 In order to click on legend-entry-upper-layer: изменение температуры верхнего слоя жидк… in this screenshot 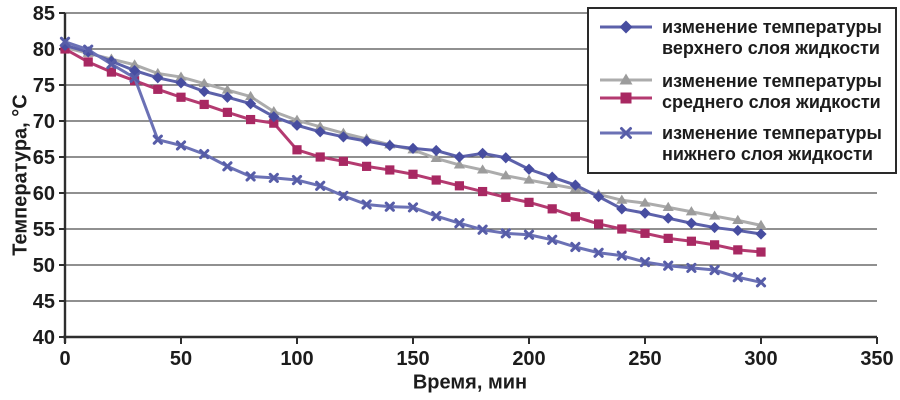, I will do `click(740, 38)`.